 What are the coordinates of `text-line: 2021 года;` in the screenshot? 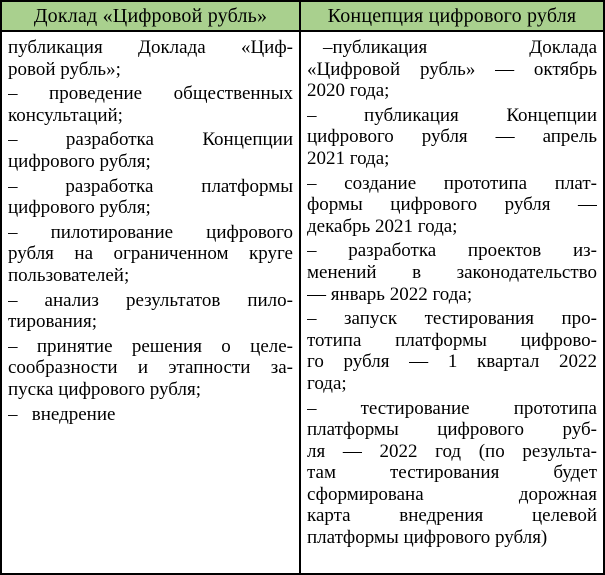 It's located at (348, 158).